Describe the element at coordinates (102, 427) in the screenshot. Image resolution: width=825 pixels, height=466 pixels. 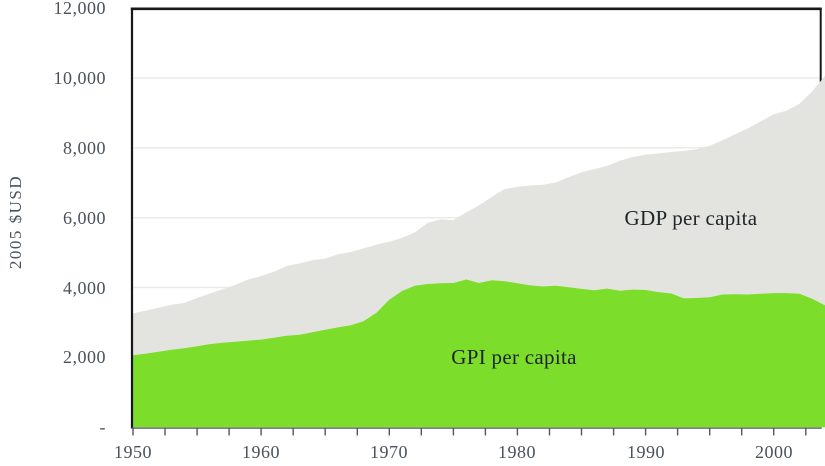
I see `y-tick-label: -` at that location.